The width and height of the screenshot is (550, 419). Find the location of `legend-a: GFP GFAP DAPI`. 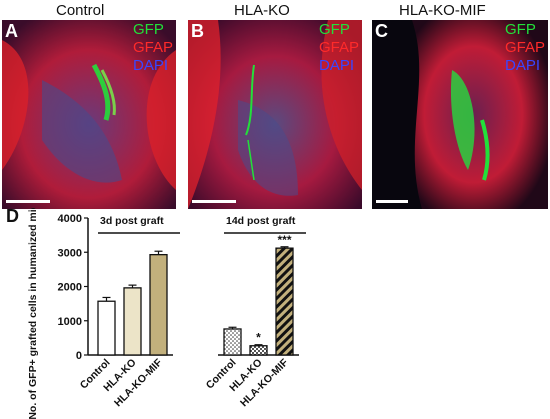

legend-a: GFP GFAP DAPI is located at coordinates (153, 48).